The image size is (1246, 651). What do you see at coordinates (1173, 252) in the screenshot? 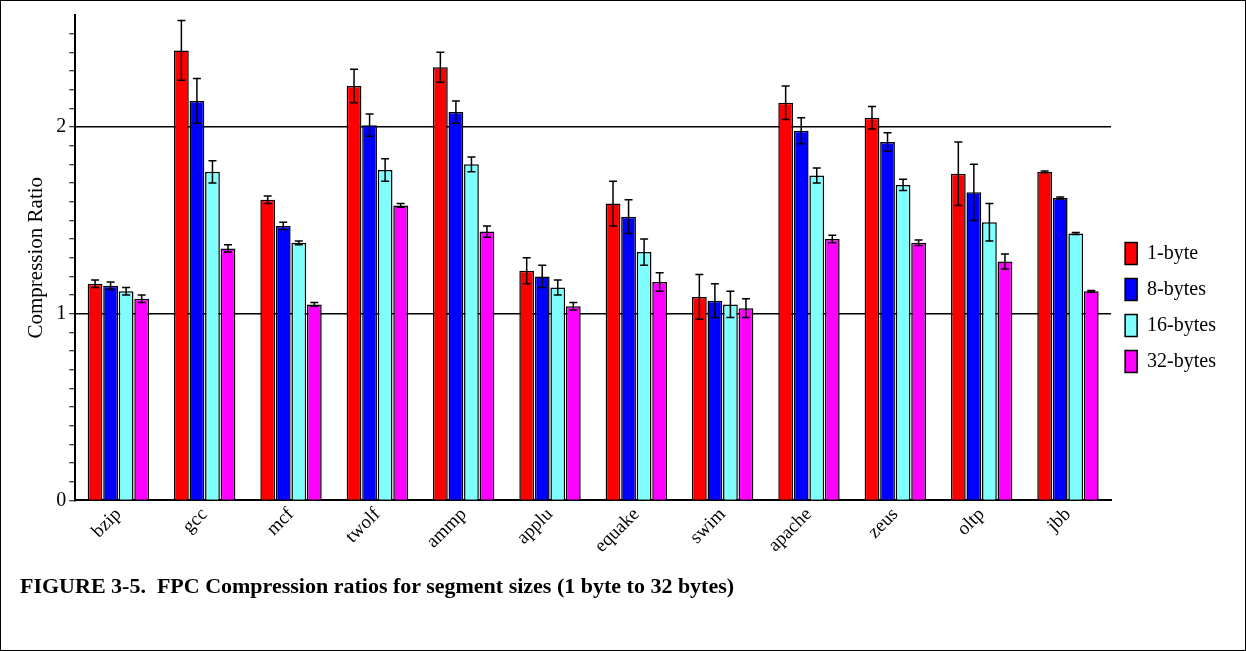
I see `legend-label: 1-byte` at bounding box center [1173, 252].